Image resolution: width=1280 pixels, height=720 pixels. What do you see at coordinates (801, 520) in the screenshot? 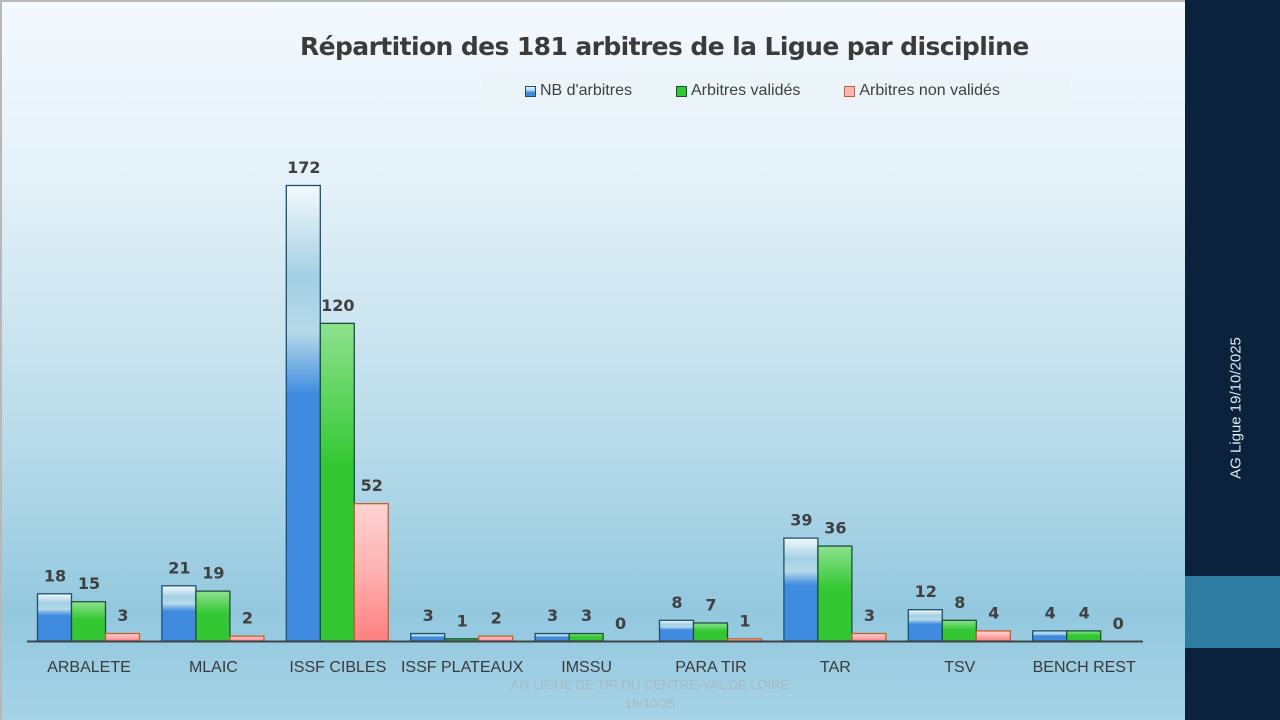
I see `data-label: 39` at bounding box center [801, 520].